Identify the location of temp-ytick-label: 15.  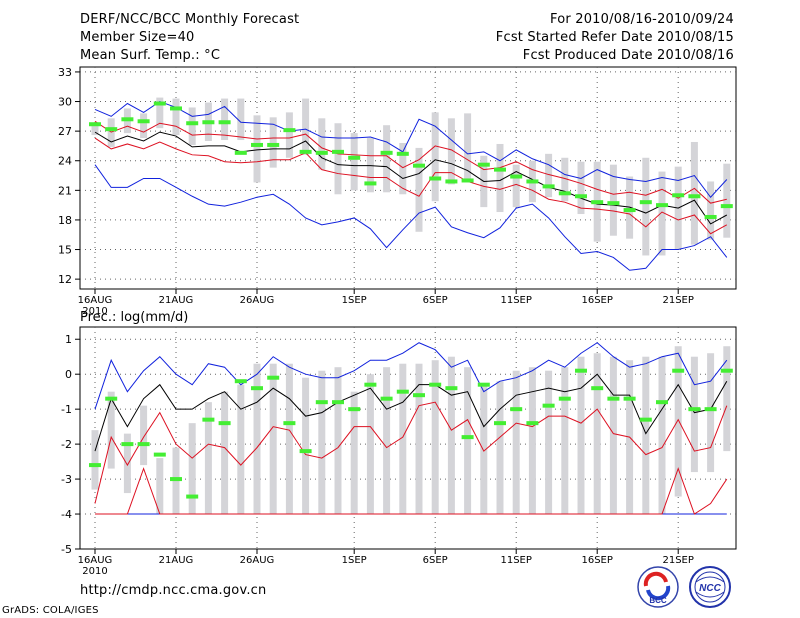
(65, 250).